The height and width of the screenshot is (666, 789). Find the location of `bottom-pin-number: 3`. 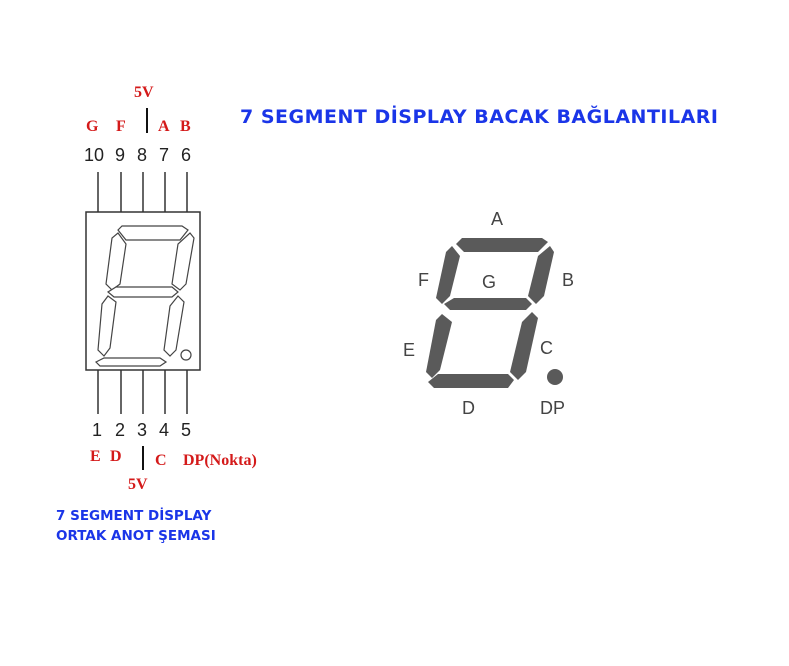

bottom-pin-number: 3 is located at coordinates (142, 430).